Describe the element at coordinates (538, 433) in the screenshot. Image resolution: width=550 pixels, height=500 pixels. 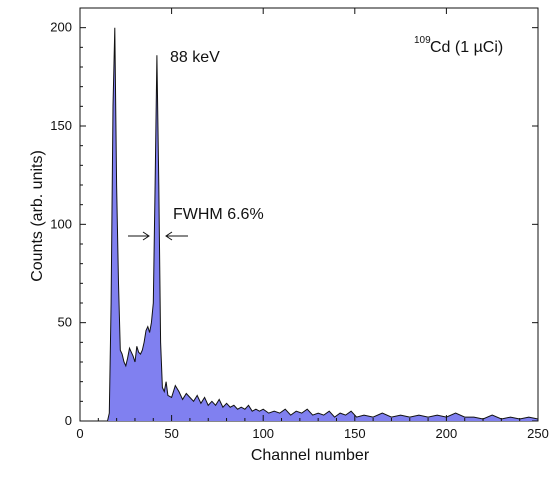
I see `x-tick-label-250: 250` at that location.